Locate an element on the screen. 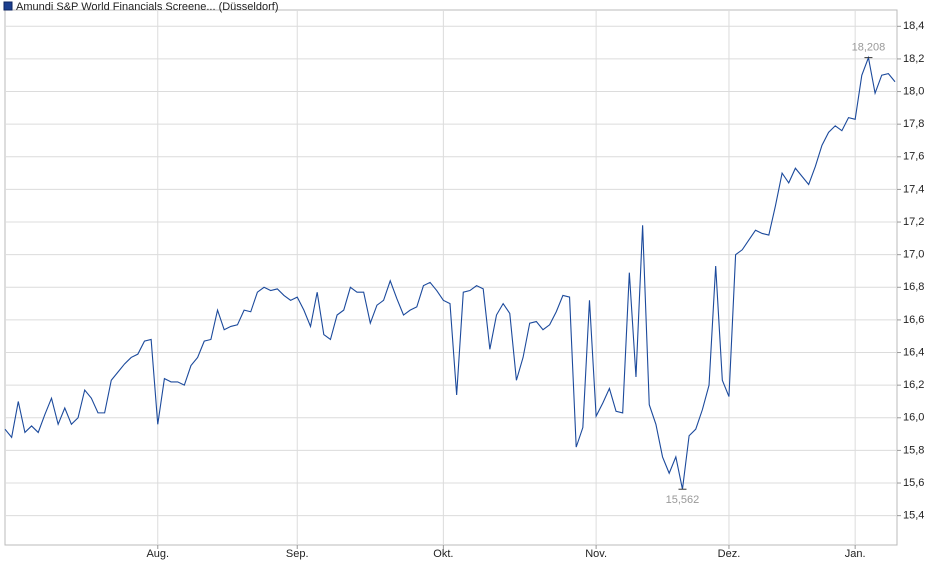 The image size is (940, 579). y-tick-label: 17,4 is located at coordinates (913, 189).